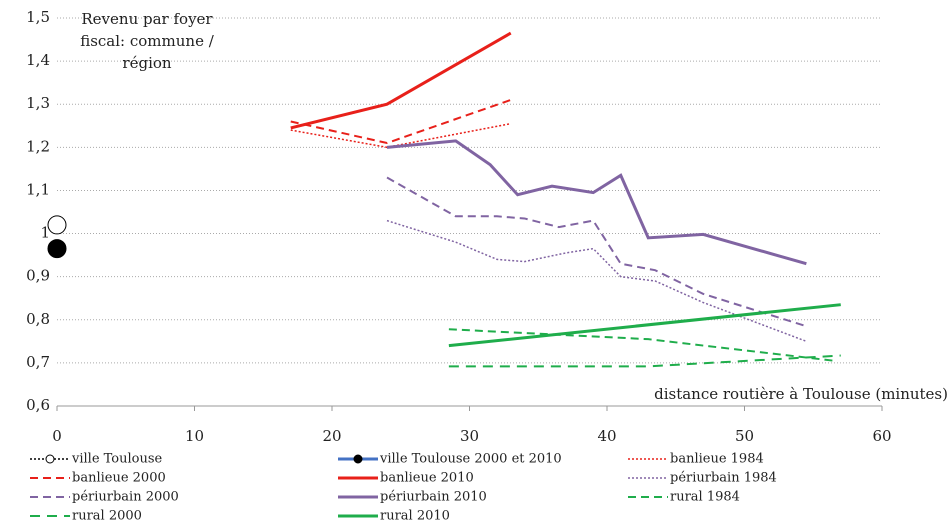 This screenshot has width=952, height=525. I want to click on y-tick-label: 1, so click(45, 233).